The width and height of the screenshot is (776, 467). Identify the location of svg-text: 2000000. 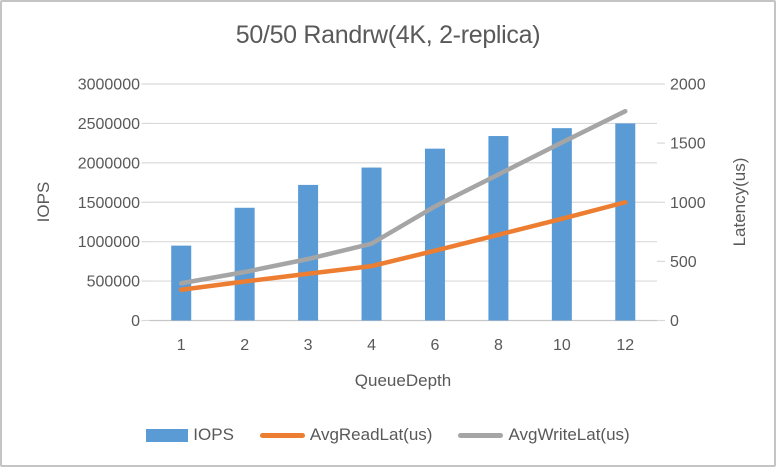
(109, 163).